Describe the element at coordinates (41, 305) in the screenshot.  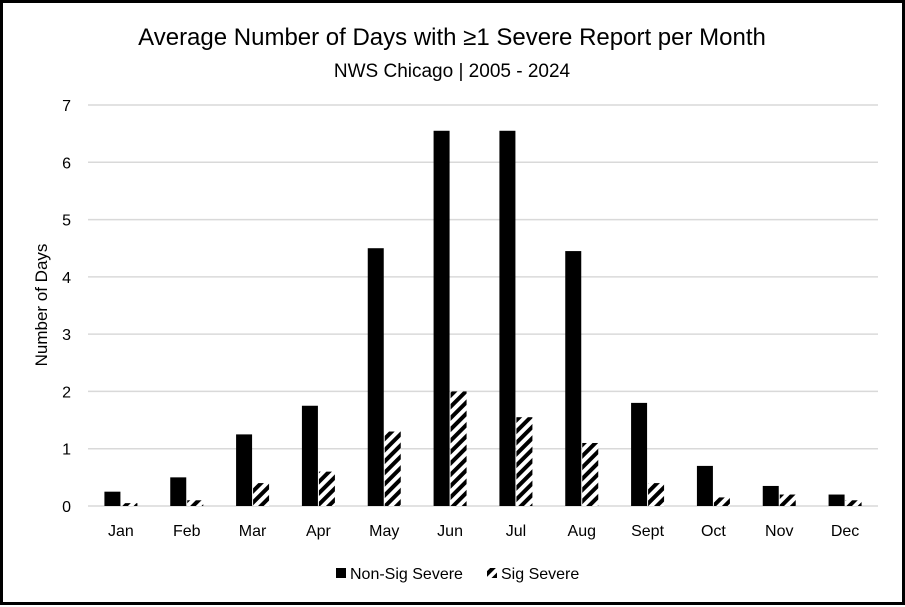
I see `y-axis-label: Number of Days` at that location.